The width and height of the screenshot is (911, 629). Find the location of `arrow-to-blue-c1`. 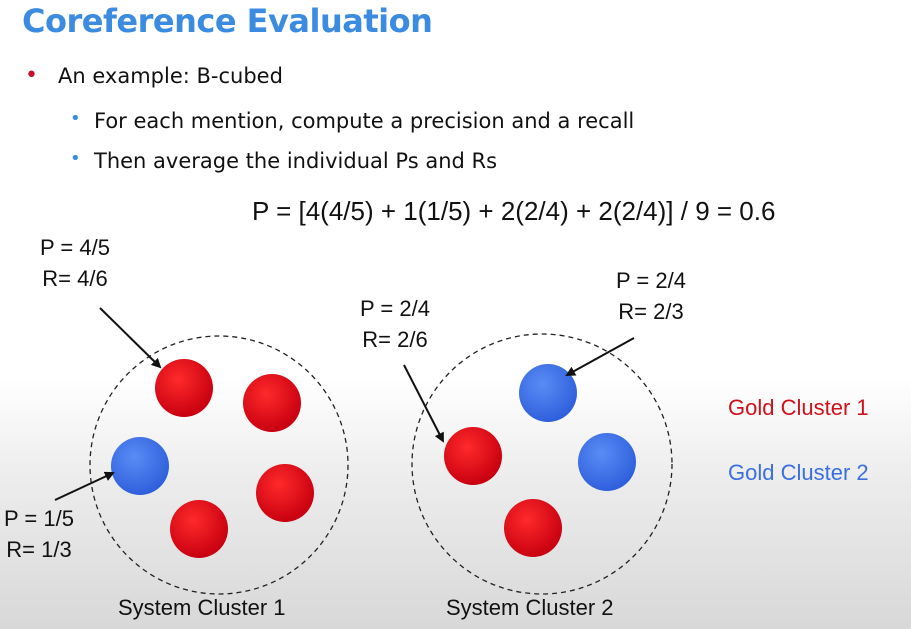

arrow-to-blue-c1 is located at coordinates (84, 486).